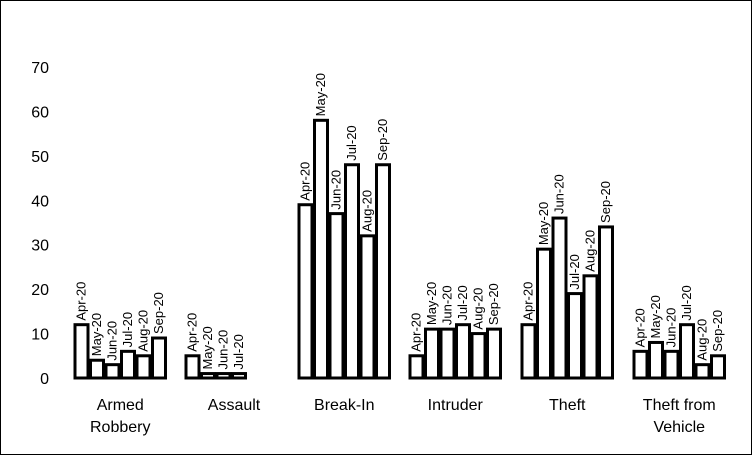 Image resolution: width=752 pixels, height=455 pixels. I want to click on category-label: Theft, so click(567, 405).